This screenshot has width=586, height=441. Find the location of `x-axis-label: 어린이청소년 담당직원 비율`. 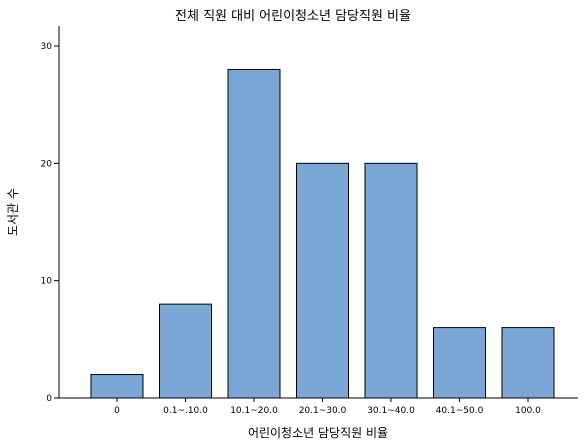

x-axis-label: 어린이청소년 담당직원 비율 is located at coordinates (318, 433).